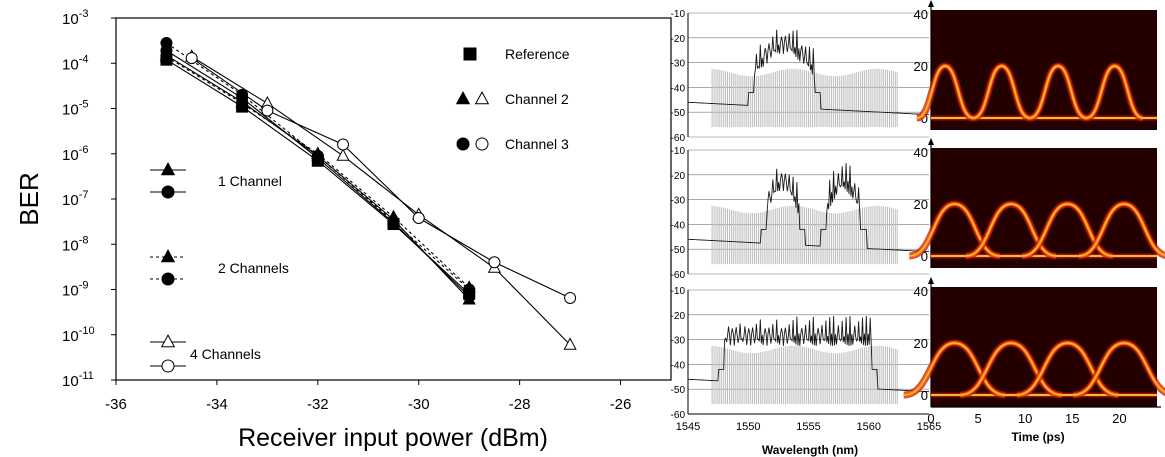  What do you see at coordinates (537, 99) in the screenshot?
I see `legend-label: Channel 2` at bounding box center [537, 99].